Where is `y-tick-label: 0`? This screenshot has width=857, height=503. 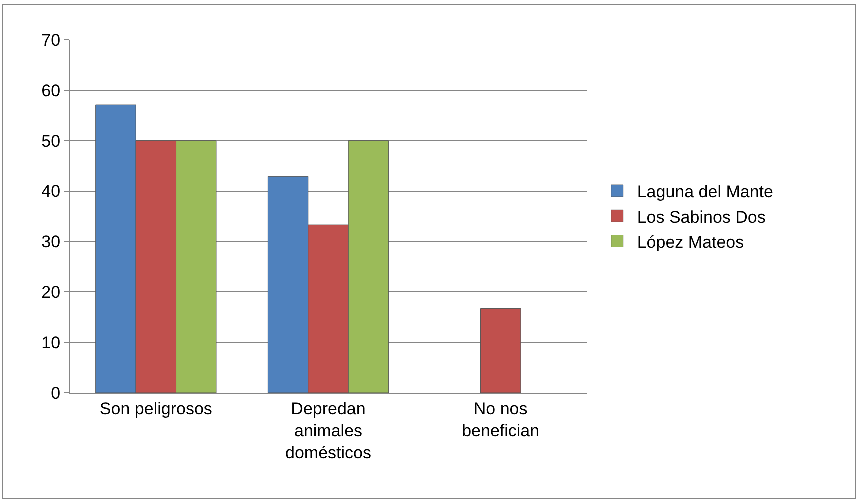
y-tick-label: 0 is located at coordinates (56, 393).